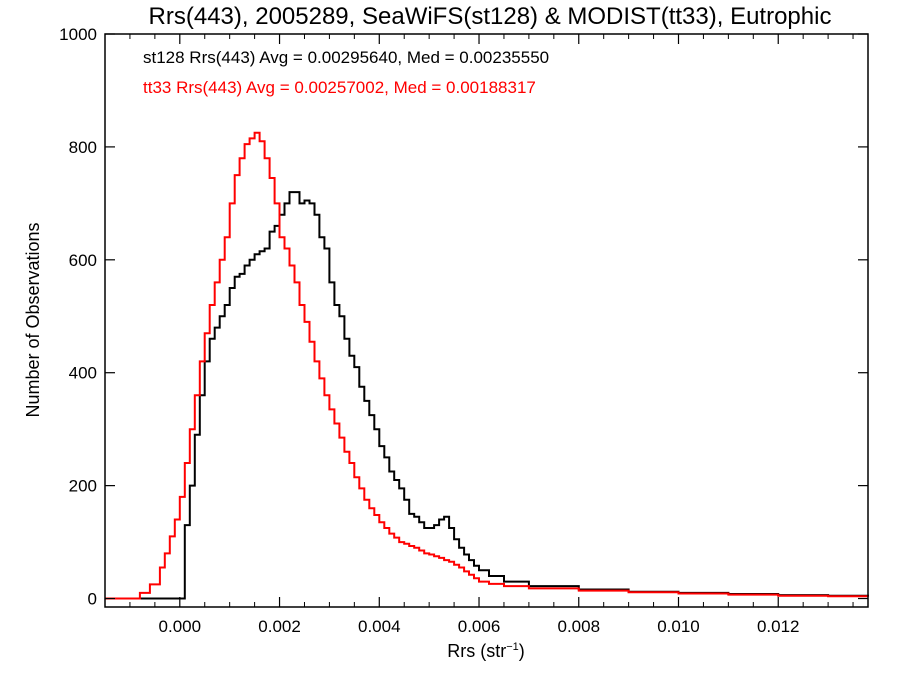  I want to click on y-tick-label: 200, so click(83, 486).